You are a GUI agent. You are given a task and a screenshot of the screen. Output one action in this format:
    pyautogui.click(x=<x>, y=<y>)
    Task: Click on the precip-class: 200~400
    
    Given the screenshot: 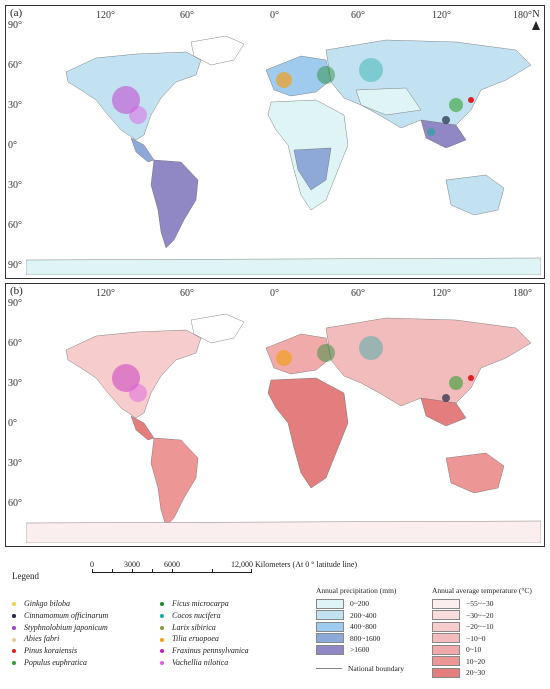 What is the action you would take?
    pyautogui.click(x=373, y=616)
    